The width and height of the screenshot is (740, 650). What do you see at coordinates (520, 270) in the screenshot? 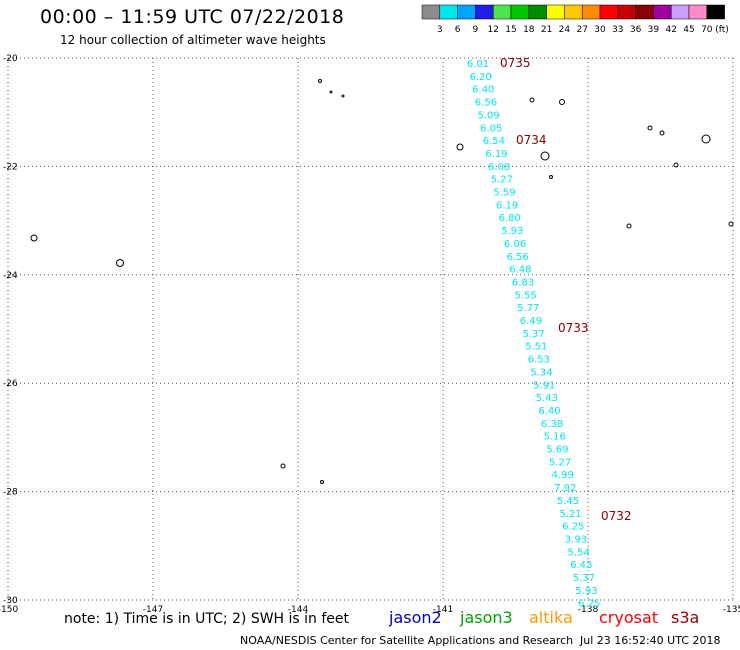
I see `swh-value: 6.48` at bounding box center [520, 270].